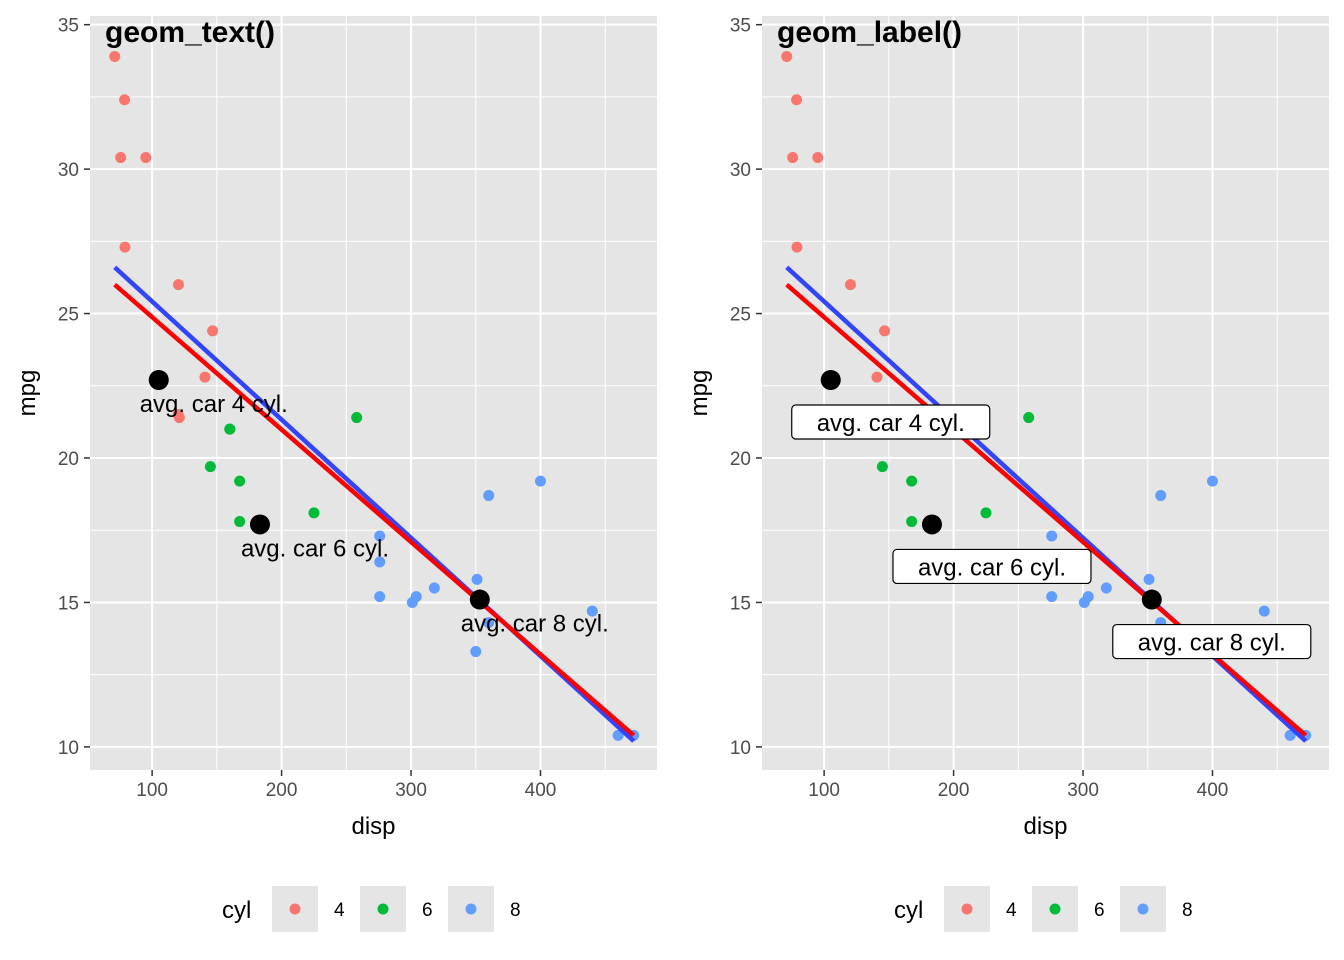 This screenshot has width=1344, height=960. What do you see at coordinates (214, 404) in the screenshot?
I see `avg-text-label: avg. car 4 cyl.` at bounding box center [214, 404].